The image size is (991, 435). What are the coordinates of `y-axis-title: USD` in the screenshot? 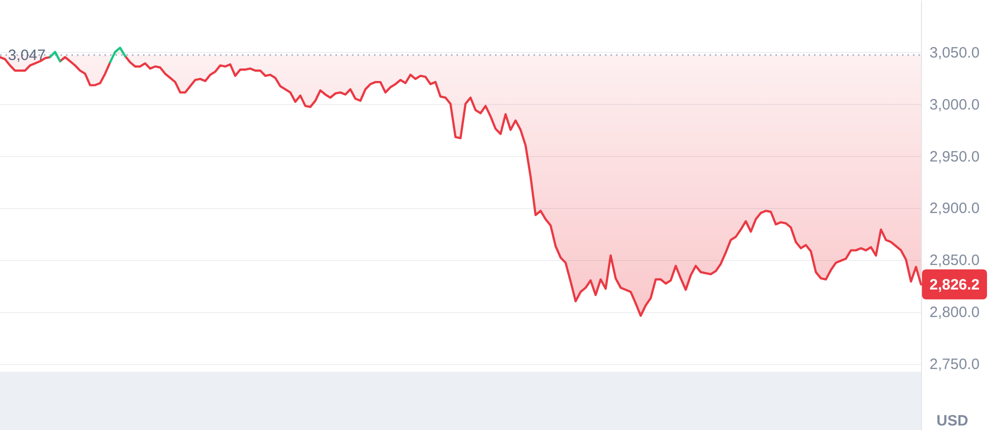 It's located at (952, 421).